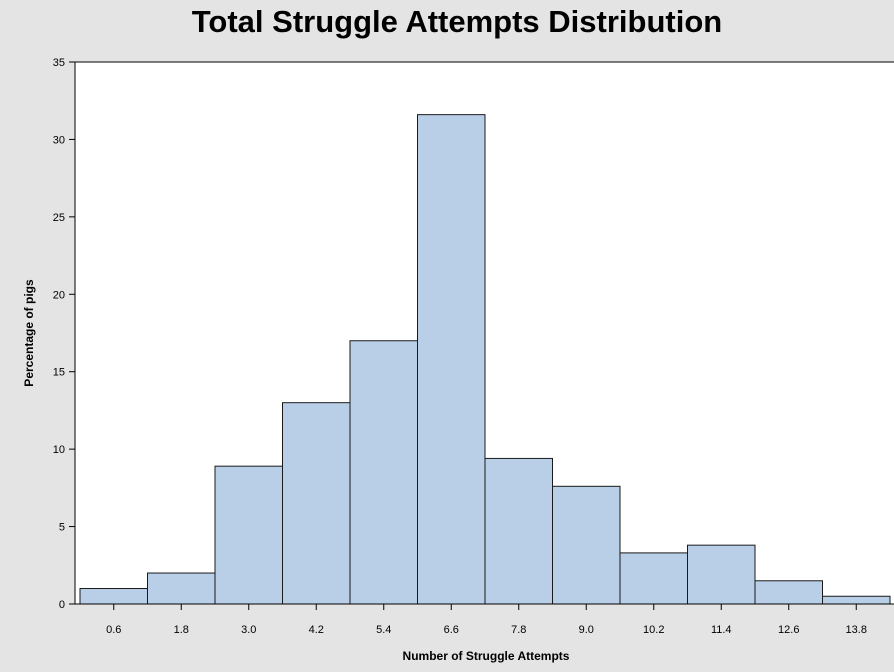 The image size is (894, 672). Describe the element at coordinates (856, 630) in the screenshot. I see `x-tick-label: 13.8` at that location.